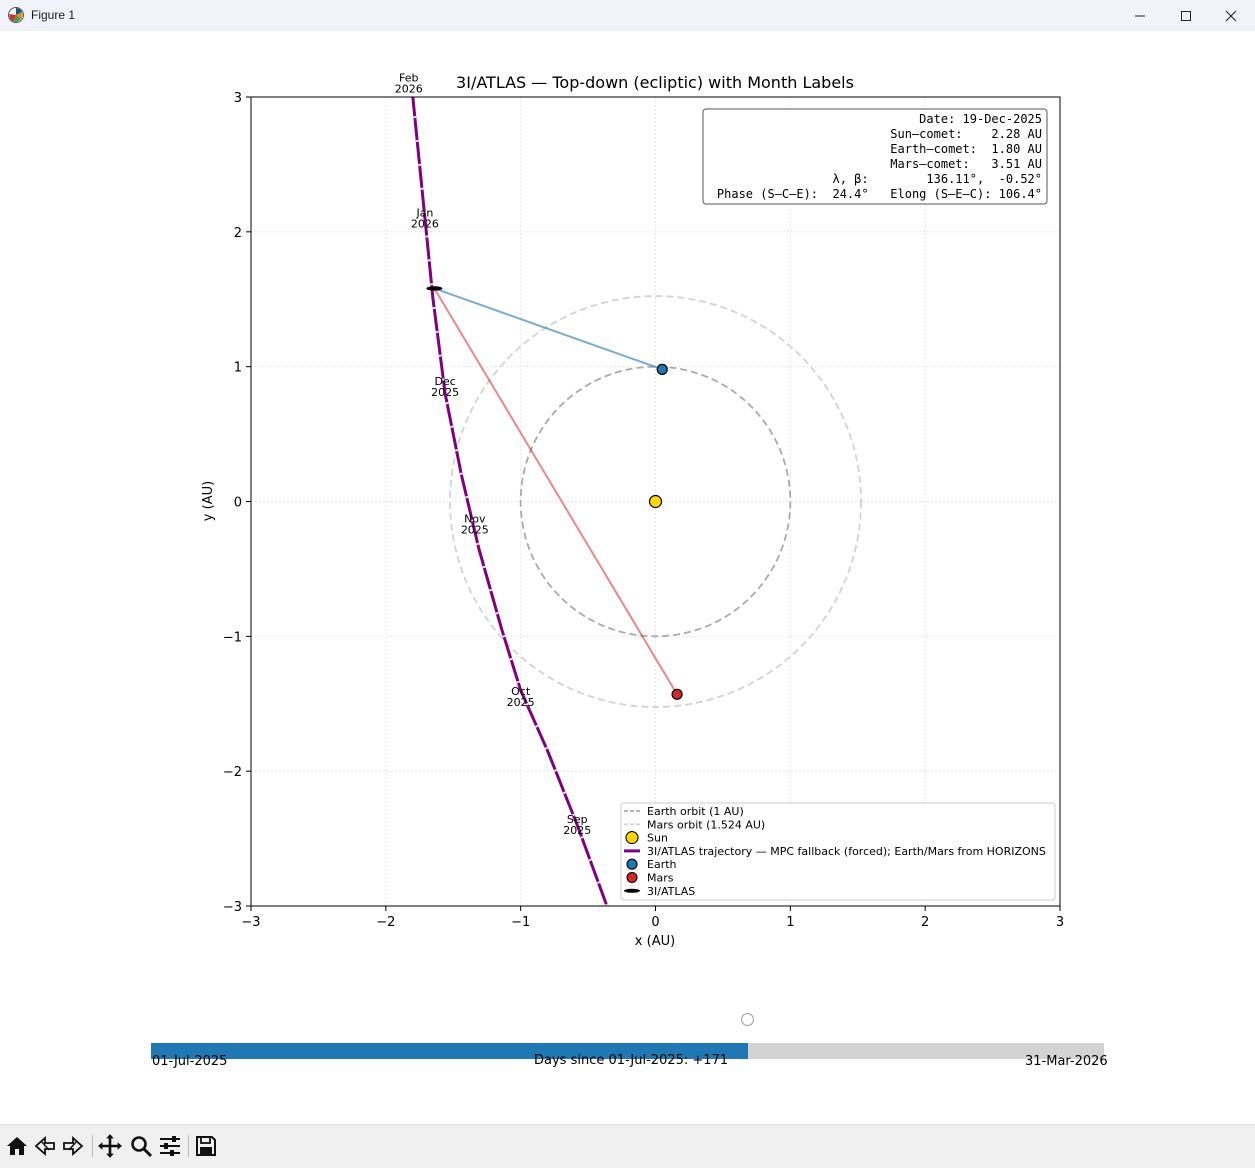 This screenshot has width=1255, height=1168. What do you see at coordinates (631, 1060) in the screenshot?
I see `slider-value-label: Days since 01-Jul-2025: +171` at bounding box center [631, 1060].